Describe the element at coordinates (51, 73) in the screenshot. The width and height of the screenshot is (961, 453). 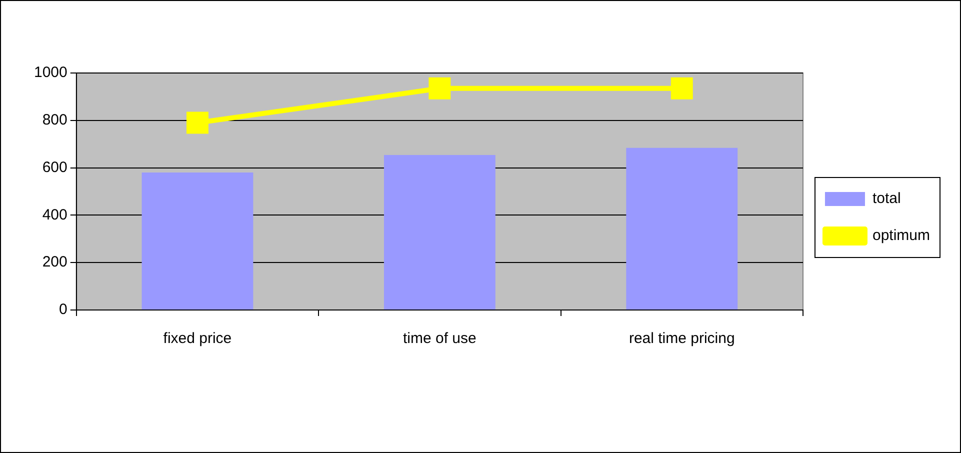
I see `y-tick-label: 1000` at that location.